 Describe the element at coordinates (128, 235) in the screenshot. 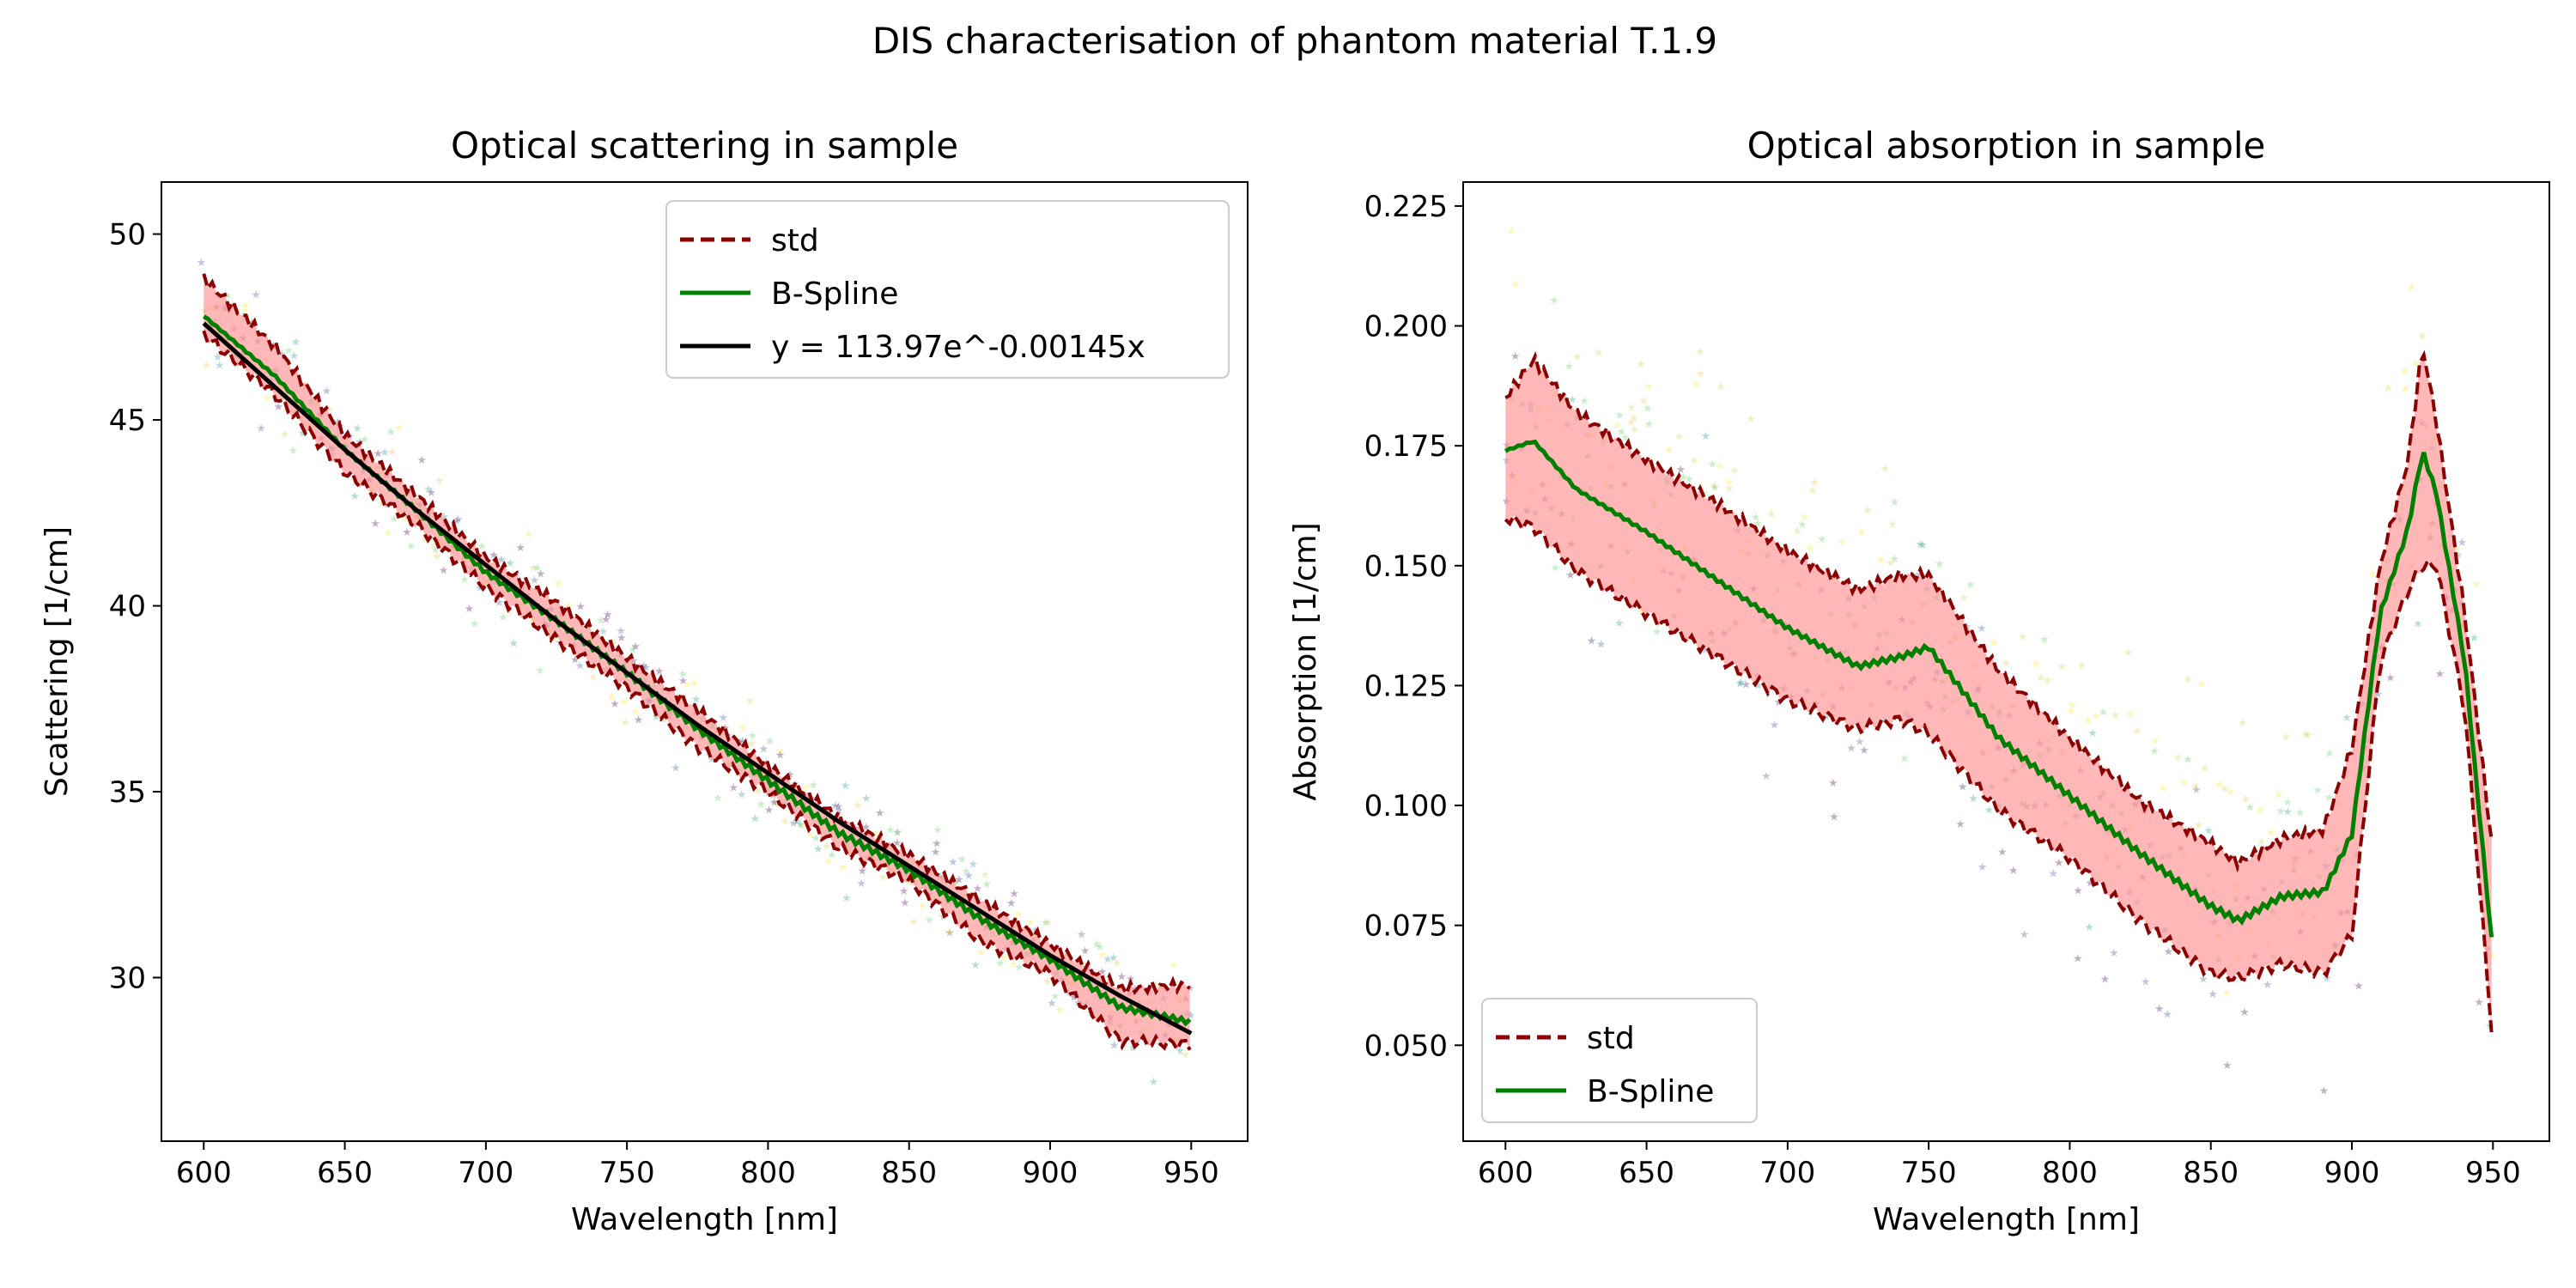

I see `y-tick-label: 50` at that location.